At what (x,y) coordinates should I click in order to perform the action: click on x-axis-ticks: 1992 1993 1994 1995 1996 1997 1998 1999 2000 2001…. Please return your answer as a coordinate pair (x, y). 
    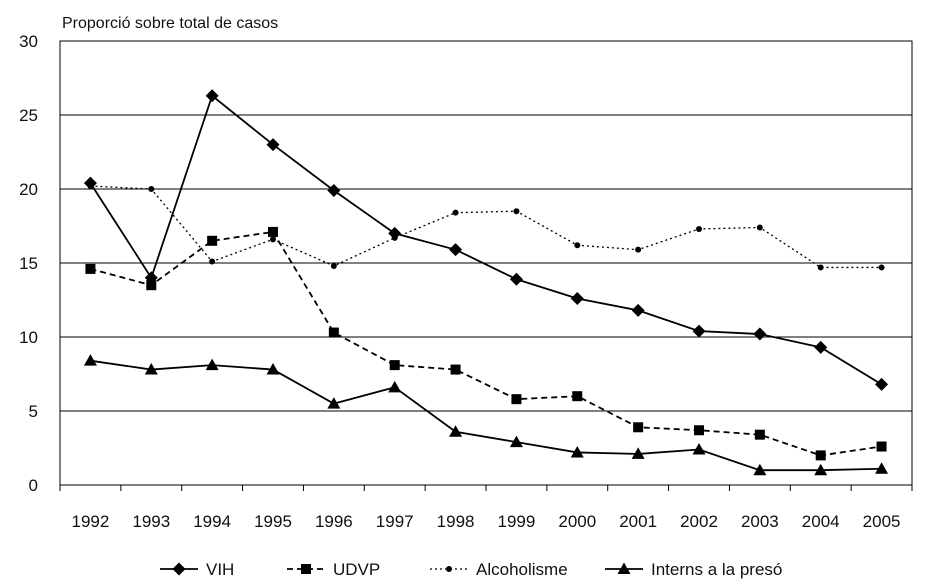
    Looking at the image, I should click on (486, 521).